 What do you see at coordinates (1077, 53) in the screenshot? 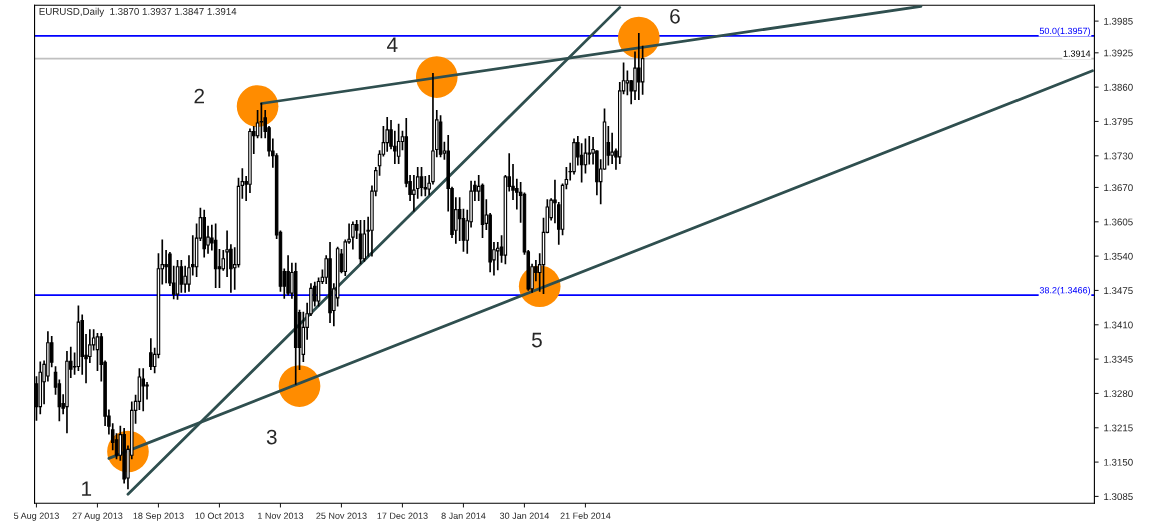
I see `ref-line-label: 1.3914` at bounding box center [1077, 53].